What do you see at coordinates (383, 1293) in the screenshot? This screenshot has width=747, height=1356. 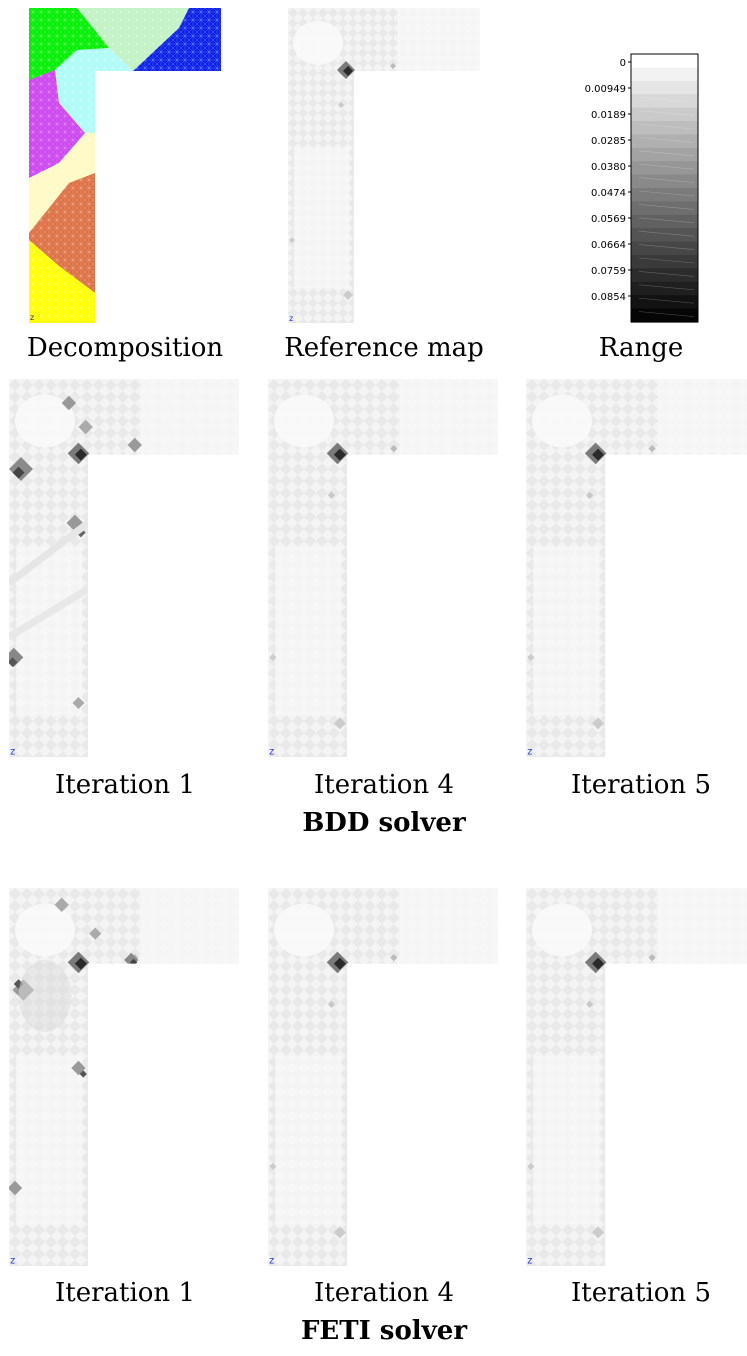 I see `feti-caption-iteration-4: Iteration 4` at bounding box center [383, 1293].